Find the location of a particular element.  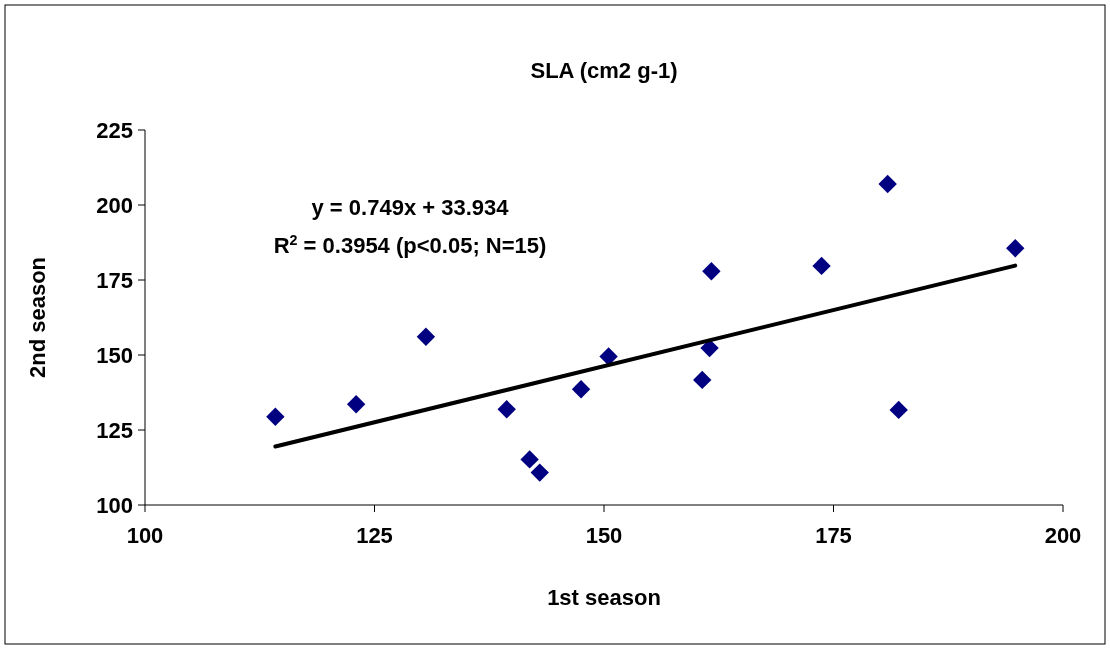

annotation: R$^{2}$ = 0.3954 (p<0.05; N=15) is located at coordinates (410, 245).